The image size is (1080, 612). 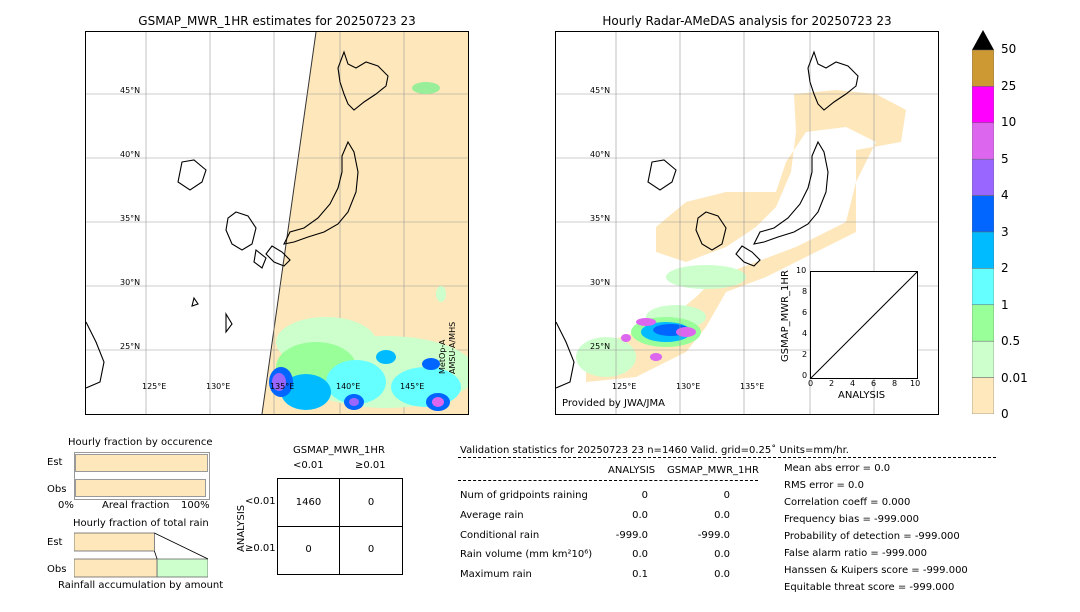 I want to click on validation-analysis-value: -999.0, so click(x=631, y=535).